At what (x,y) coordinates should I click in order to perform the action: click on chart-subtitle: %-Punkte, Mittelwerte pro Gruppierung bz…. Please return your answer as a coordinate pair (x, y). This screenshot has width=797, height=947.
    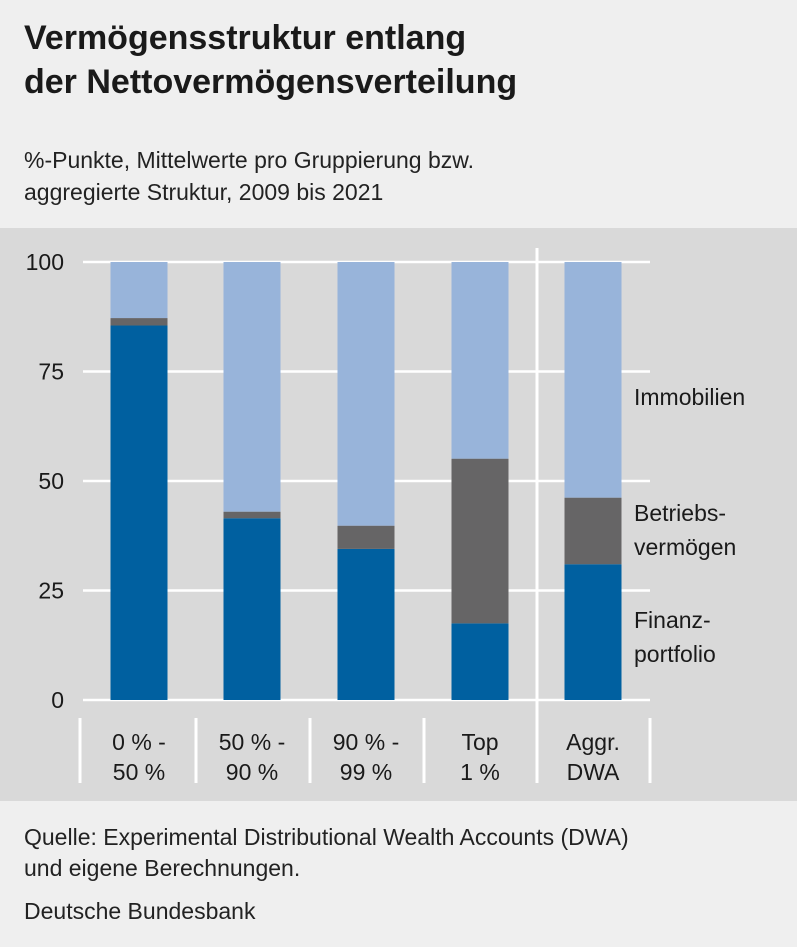
    Looking at the image, I should click on (404, 176).